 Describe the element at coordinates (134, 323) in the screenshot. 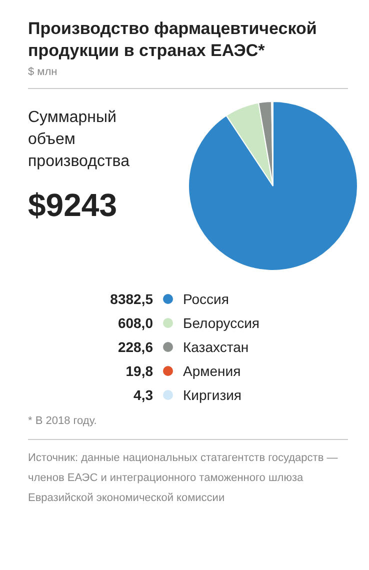

I see `data-label: 608,0` at that location.